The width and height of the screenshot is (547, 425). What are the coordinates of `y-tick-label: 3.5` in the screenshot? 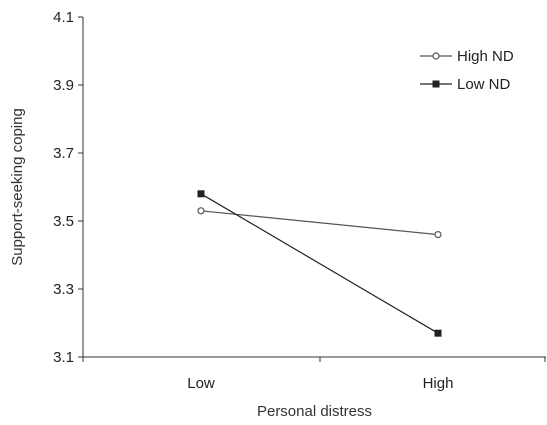 It's located at (63, 221).